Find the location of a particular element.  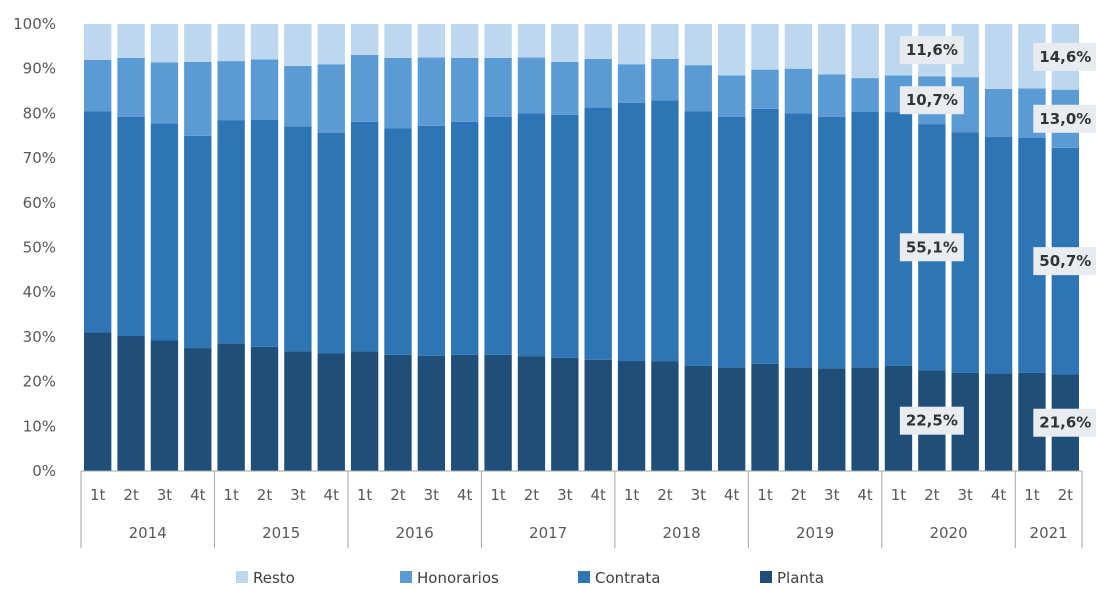

legend-label-contrata: Contrata is located at coordinates (627, 578).